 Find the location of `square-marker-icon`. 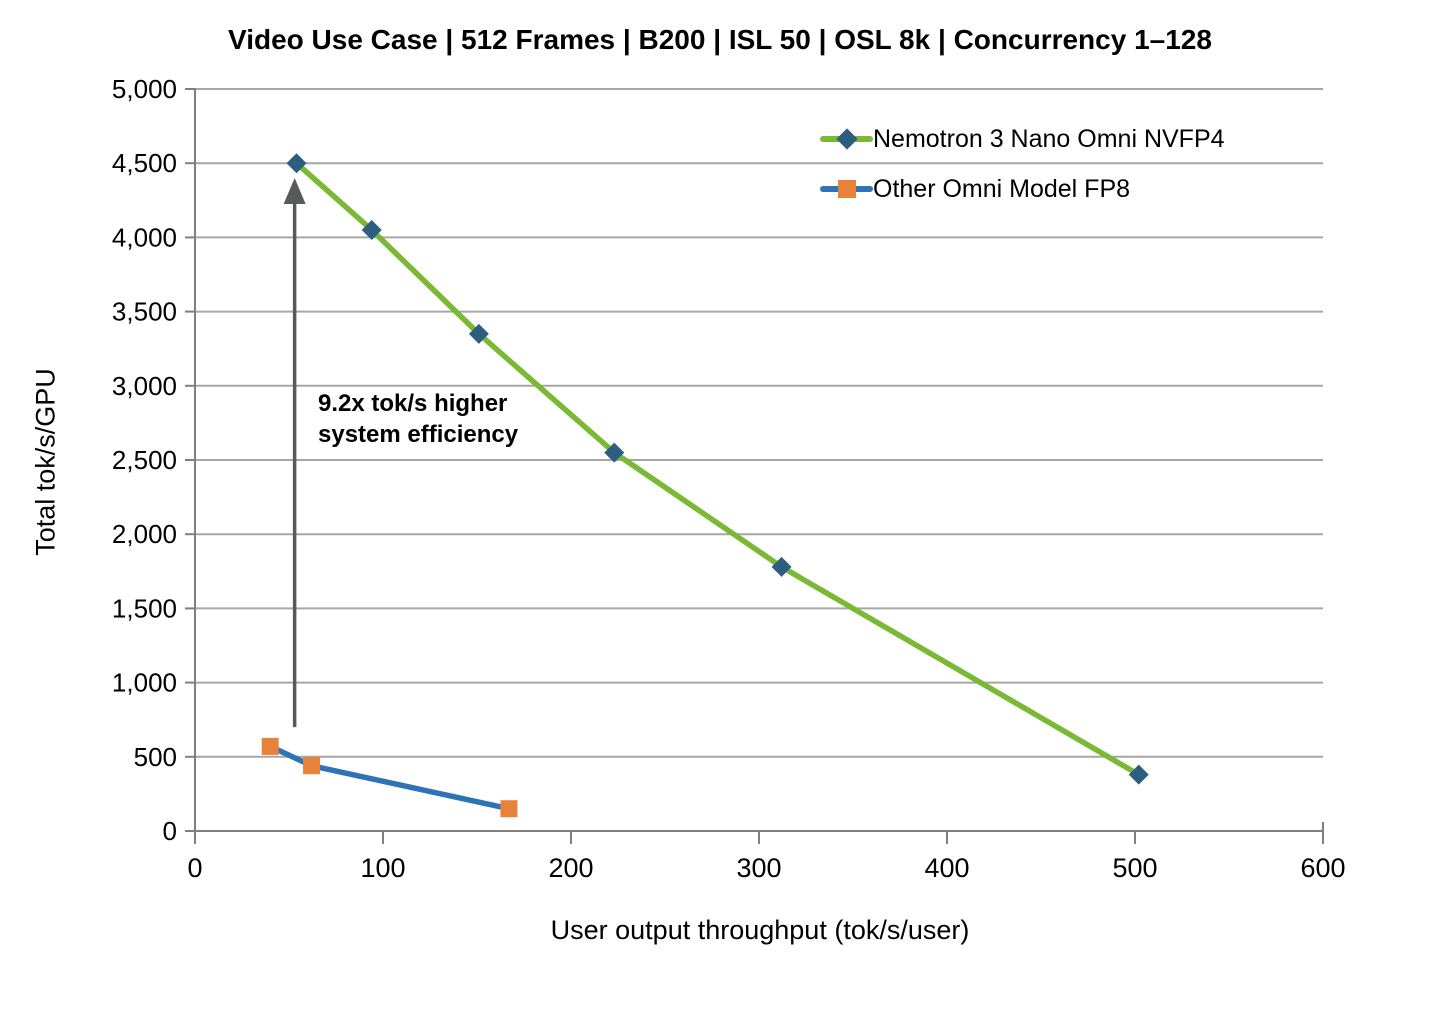

square-marker-icon is located at coordinates (846, 189).